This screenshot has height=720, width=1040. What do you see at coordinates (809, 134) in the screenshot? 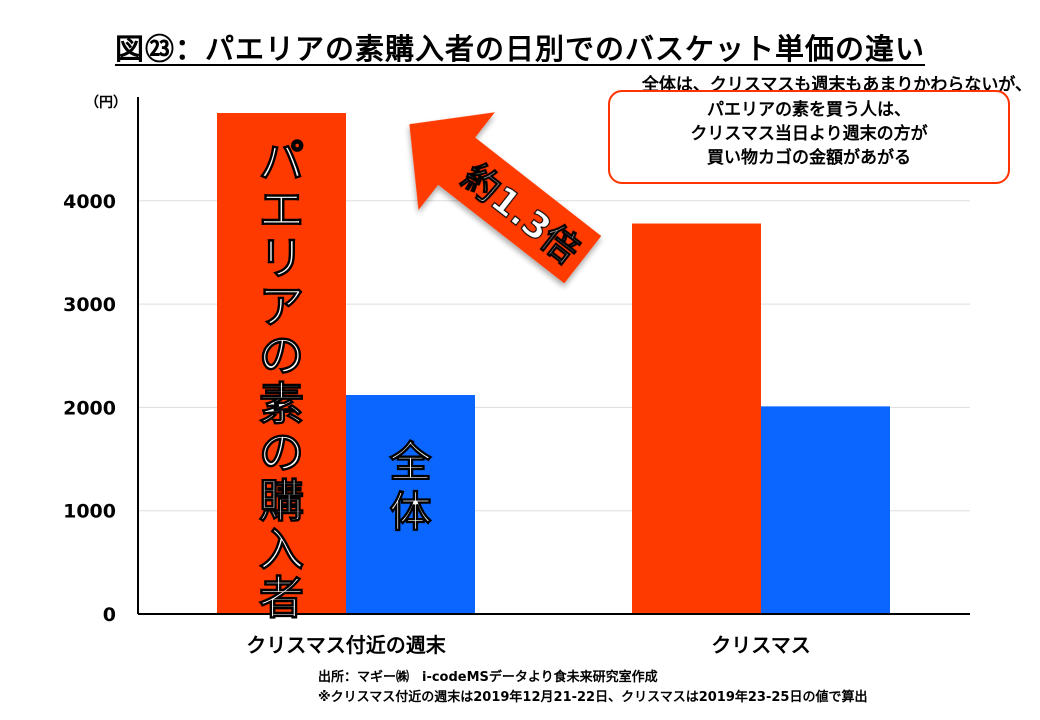
I see `callout-line-2: クリスマス当日より週末の方が` at bounding box center [809, 134].